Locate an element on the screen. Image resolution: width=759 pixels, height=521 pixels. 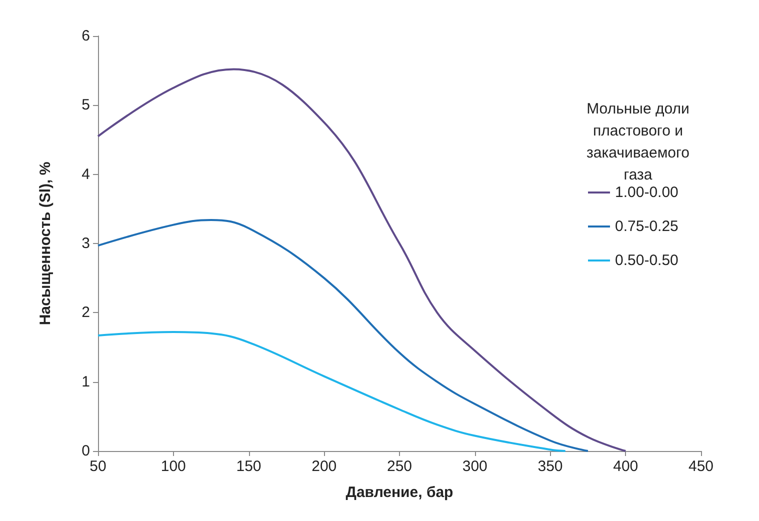
y-tick-label: 5 is located at coordinates (86, 105).